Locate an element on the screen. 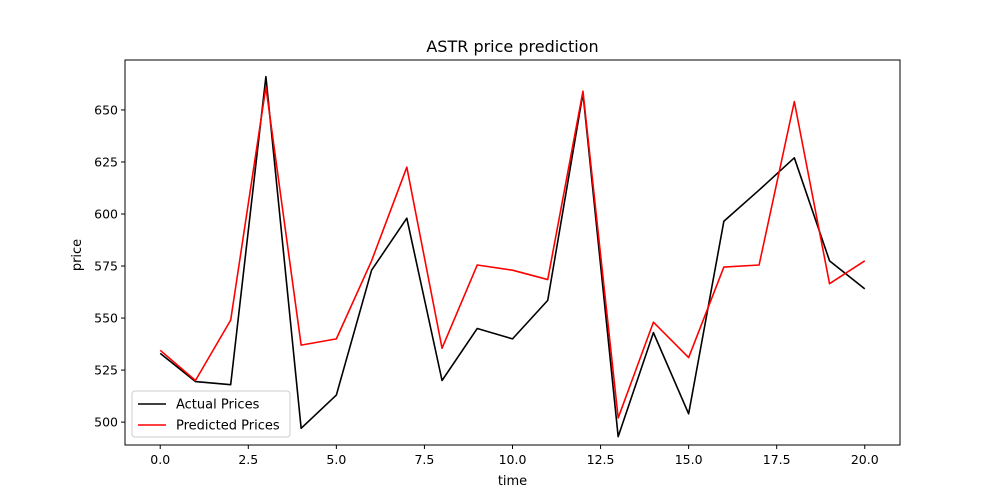  y-tick-label: 575 is located at coordinates (106, 266).